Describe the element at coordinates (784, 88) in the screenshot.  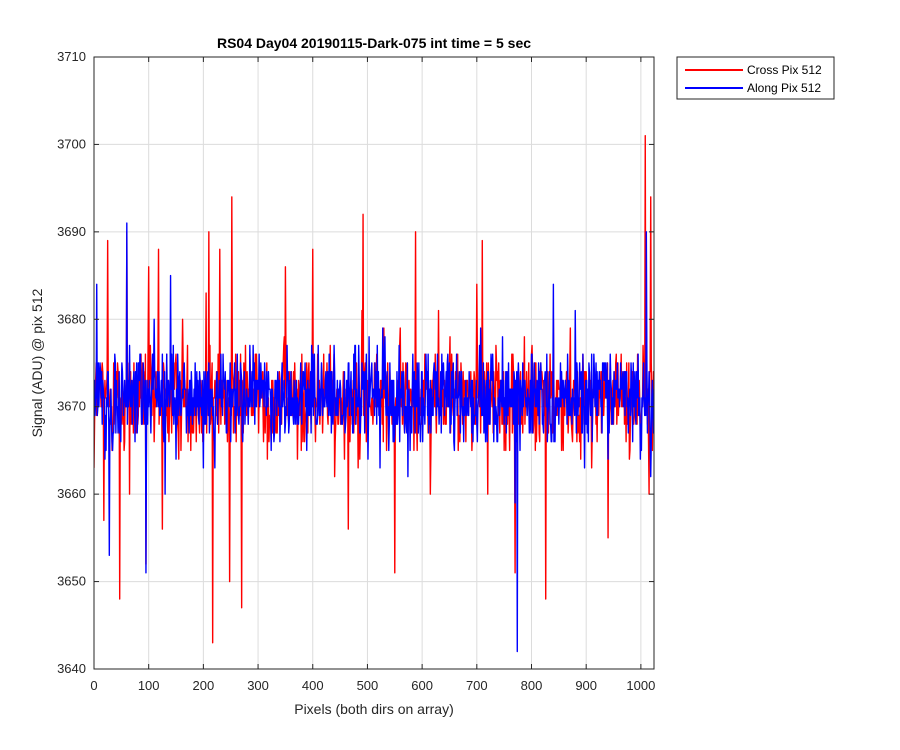
I see `legend-label-along: Along Pix 512` at that location.